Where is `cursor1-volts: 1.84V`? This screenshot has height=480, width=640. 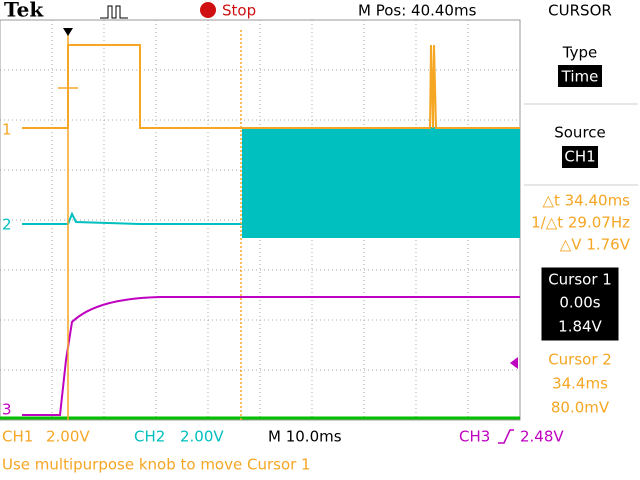 cursor1-volts: 1.84V is located at coordinates (580, 327).